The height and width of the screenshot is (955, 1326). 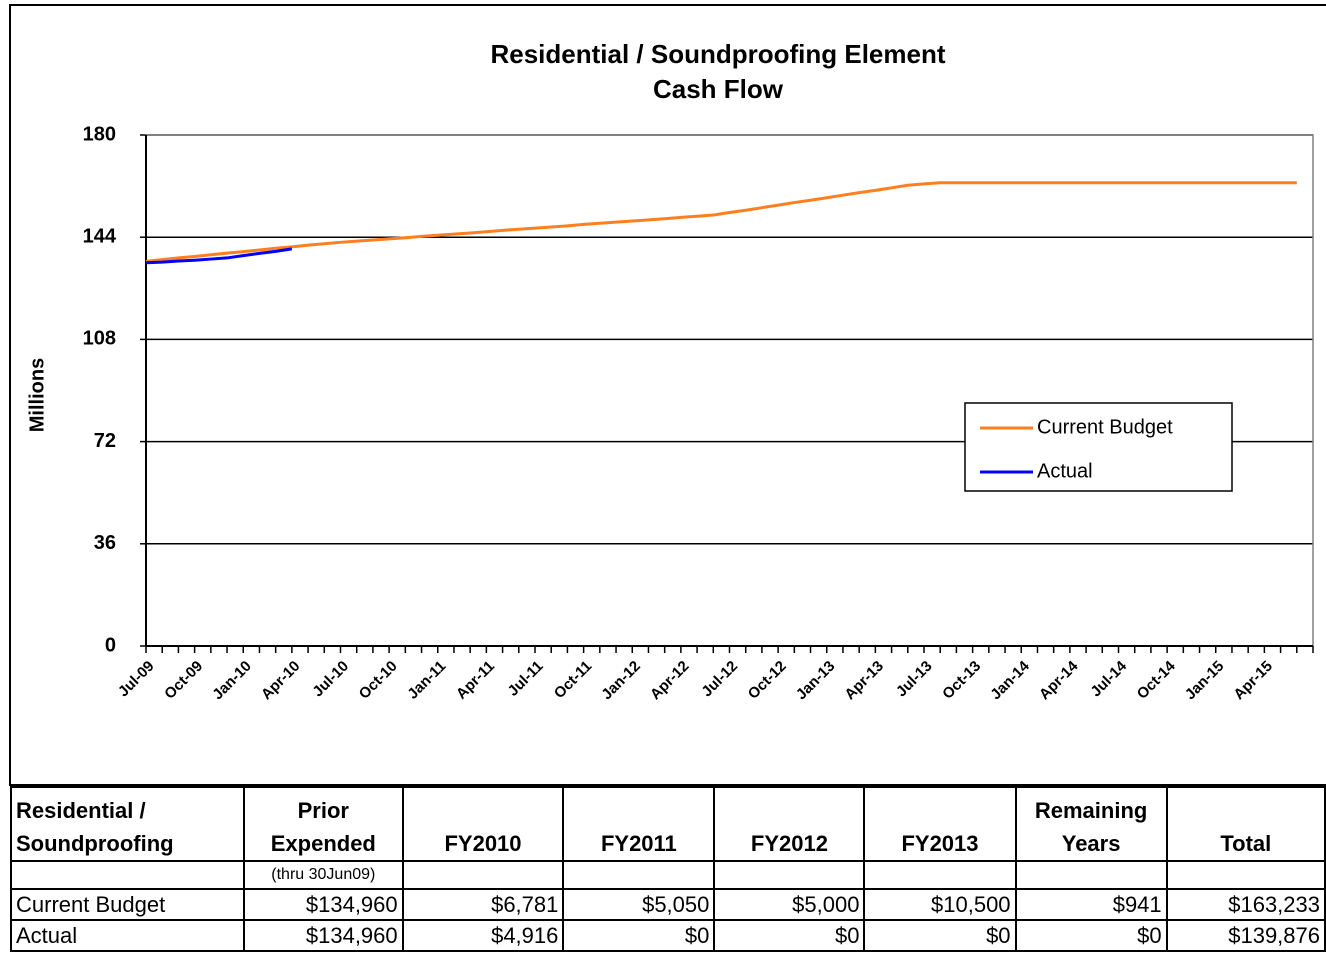 What do you see at coordinates (789, 824) in the screenshot?
I see `header-cell: FY2012` at bounding box center [789, 824].